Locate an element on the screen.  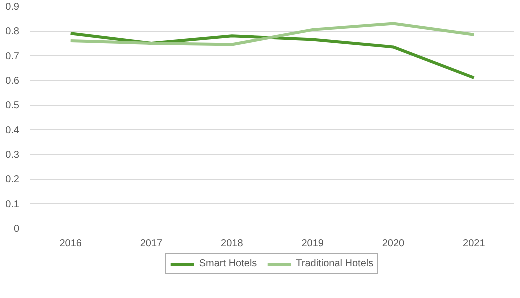
y-tick-label: 0.4 is located at coordinates (13, 130).